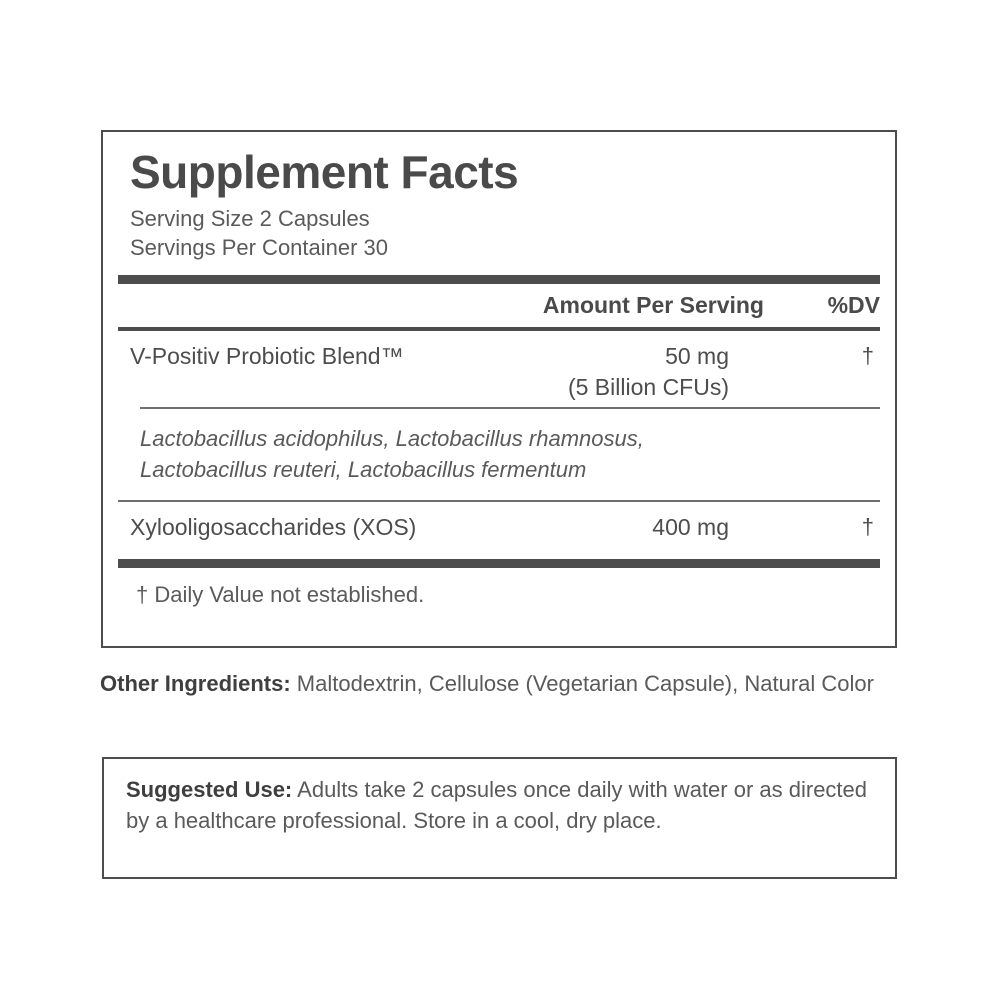 This screenshot has width=1000, height=1000. I want to click on column-header-amount-per-serving: Amount Per Serving, so click(653, 305).